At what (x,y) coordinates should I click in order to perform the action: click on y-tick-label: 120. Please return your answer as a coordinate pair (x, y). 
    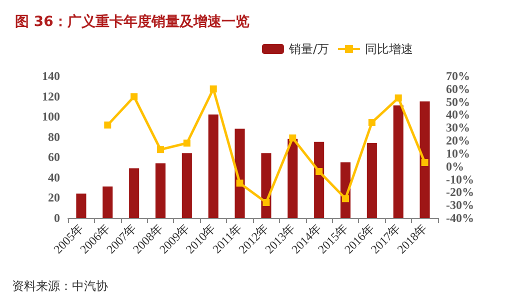
    Looking at the image, I should click on (51, 96).